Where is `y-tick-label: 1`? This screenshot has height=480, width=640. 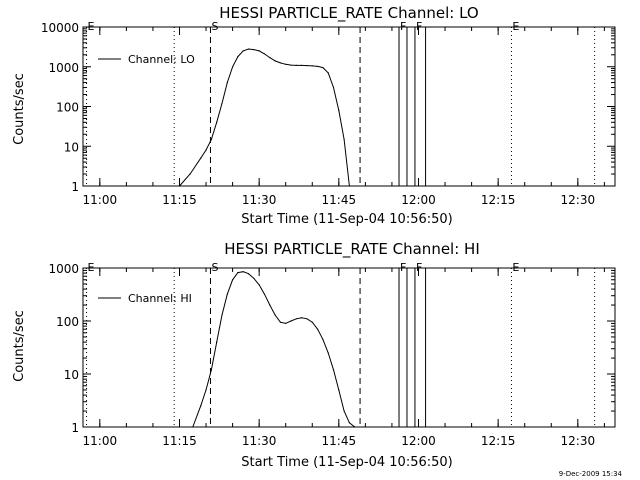
y-tick-label: 1 is located at coordinates (75, 428).